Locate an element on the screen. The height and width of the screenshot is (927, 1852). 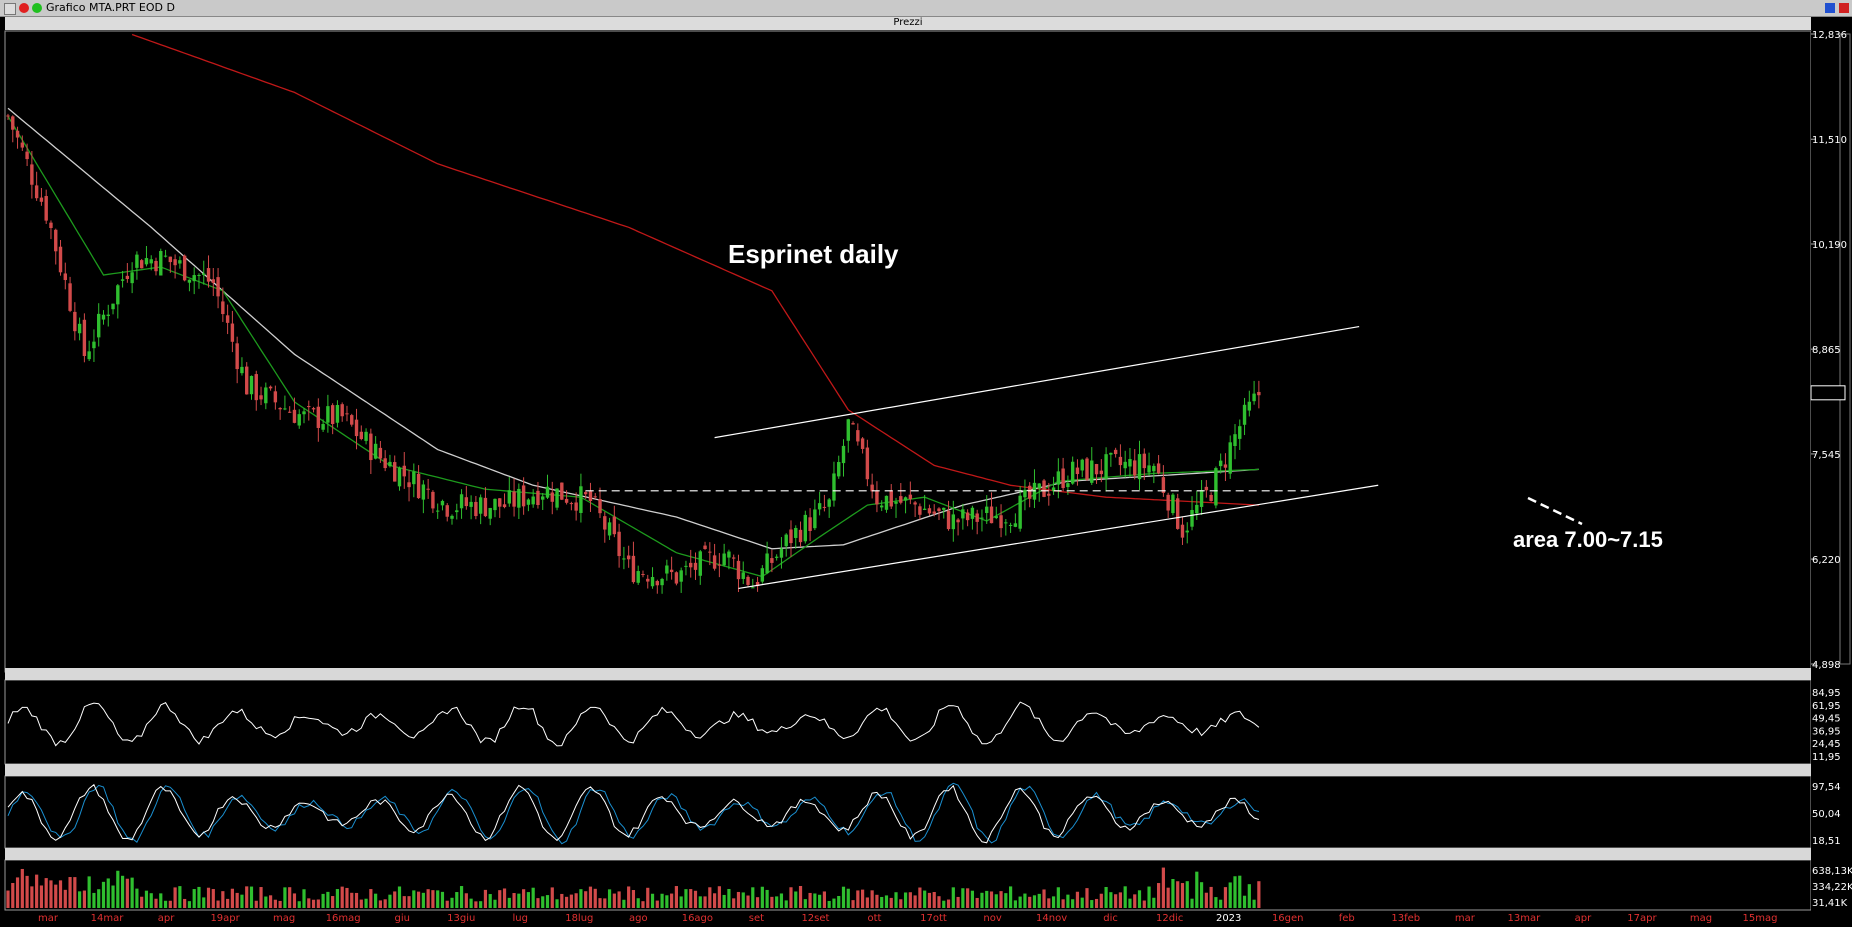
window-active-dot-icon is located at coordinates (37, 8).